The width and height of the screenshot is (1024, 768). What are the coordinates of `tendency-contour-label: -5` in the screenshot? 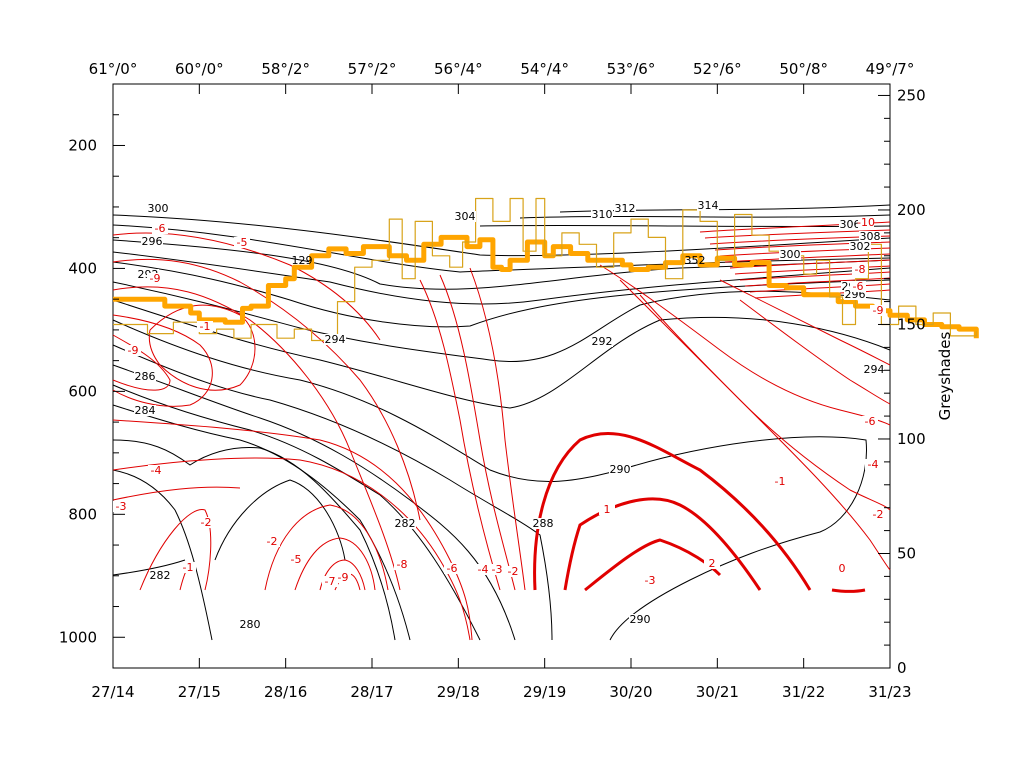 It's located at (296, 559).